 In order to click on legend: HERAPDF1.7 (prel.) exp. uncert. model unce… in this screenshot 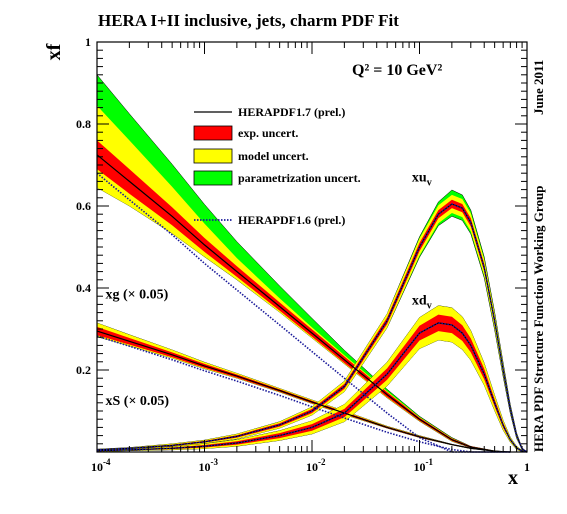, I will do `click(277, 166)`.